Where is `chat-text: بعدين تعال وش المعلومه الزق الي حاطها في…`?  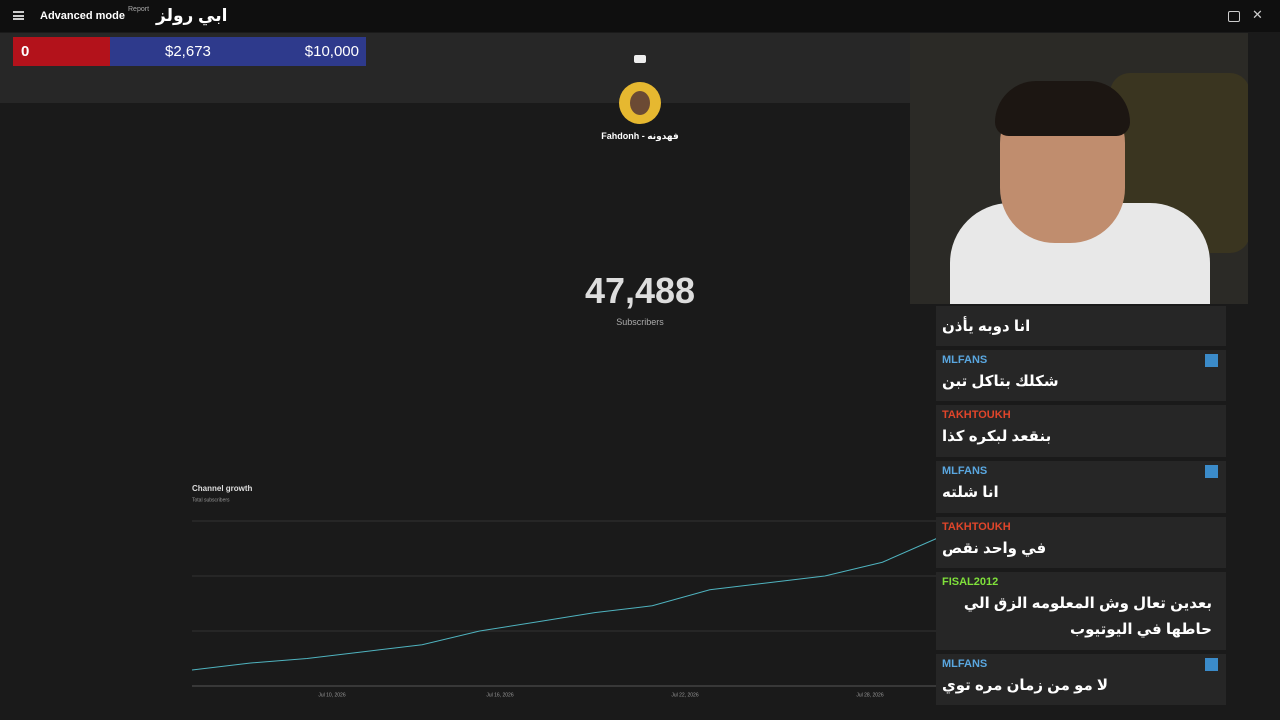 chat-text: بعدين تعال وش المعلومه الزق الي حاطها في… is located at coordinates (1087, 616).